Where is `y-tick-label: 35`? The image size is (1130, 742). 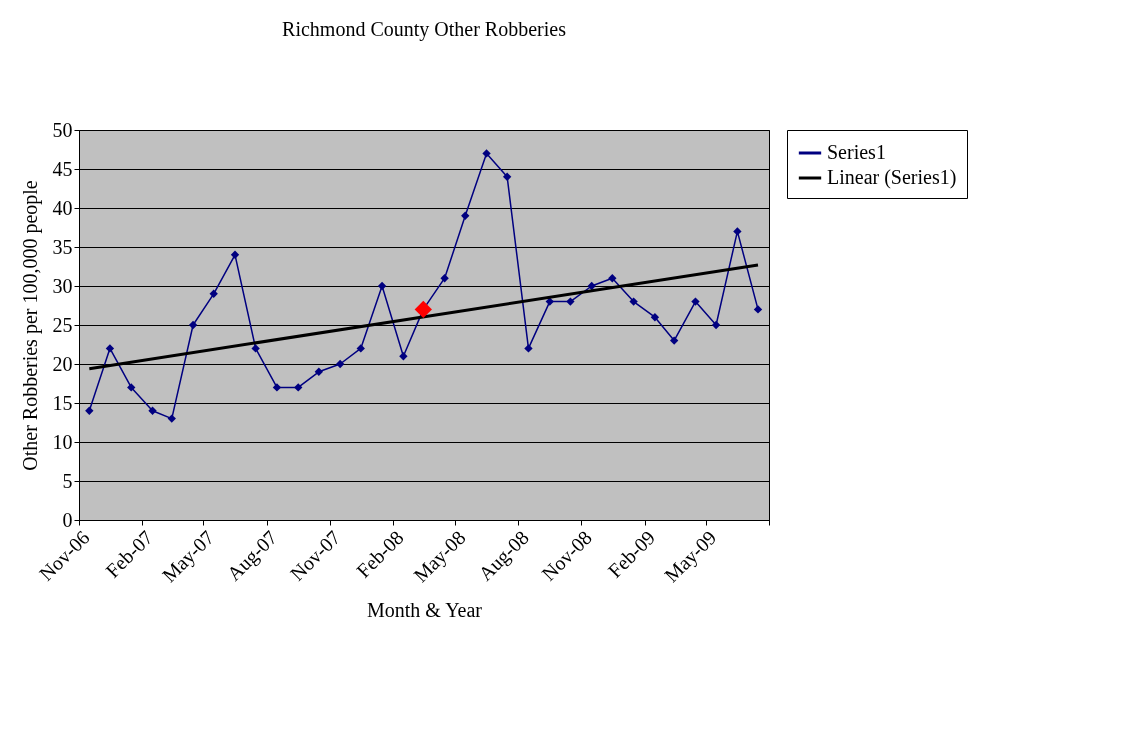
y-tick-label: 35 is located at coordinates (62, 246).